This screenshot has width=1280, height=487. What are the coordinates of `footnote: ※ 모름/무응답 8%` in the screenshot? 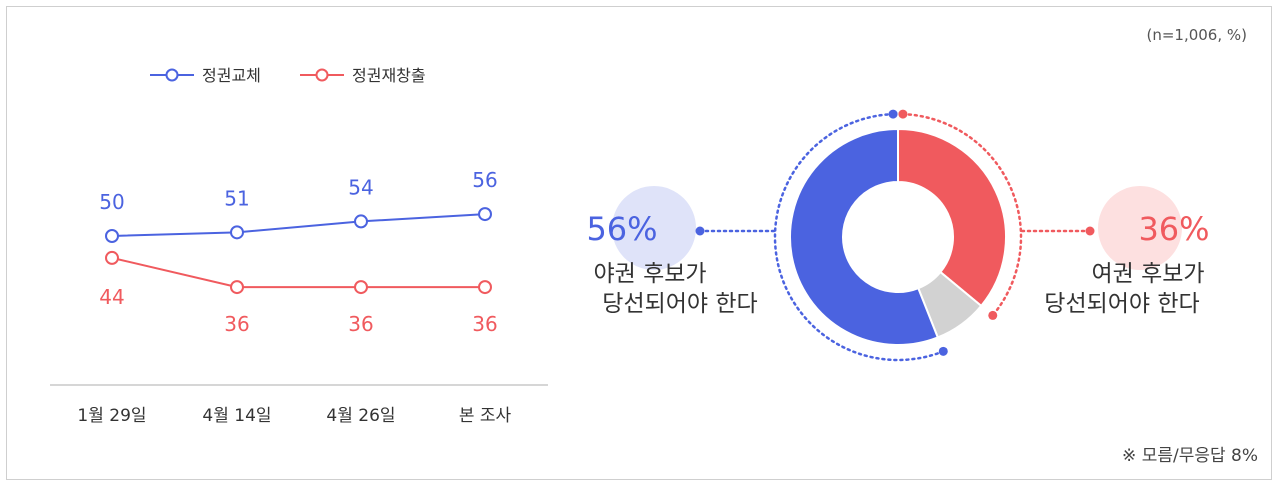 It's located at (1190, 456).